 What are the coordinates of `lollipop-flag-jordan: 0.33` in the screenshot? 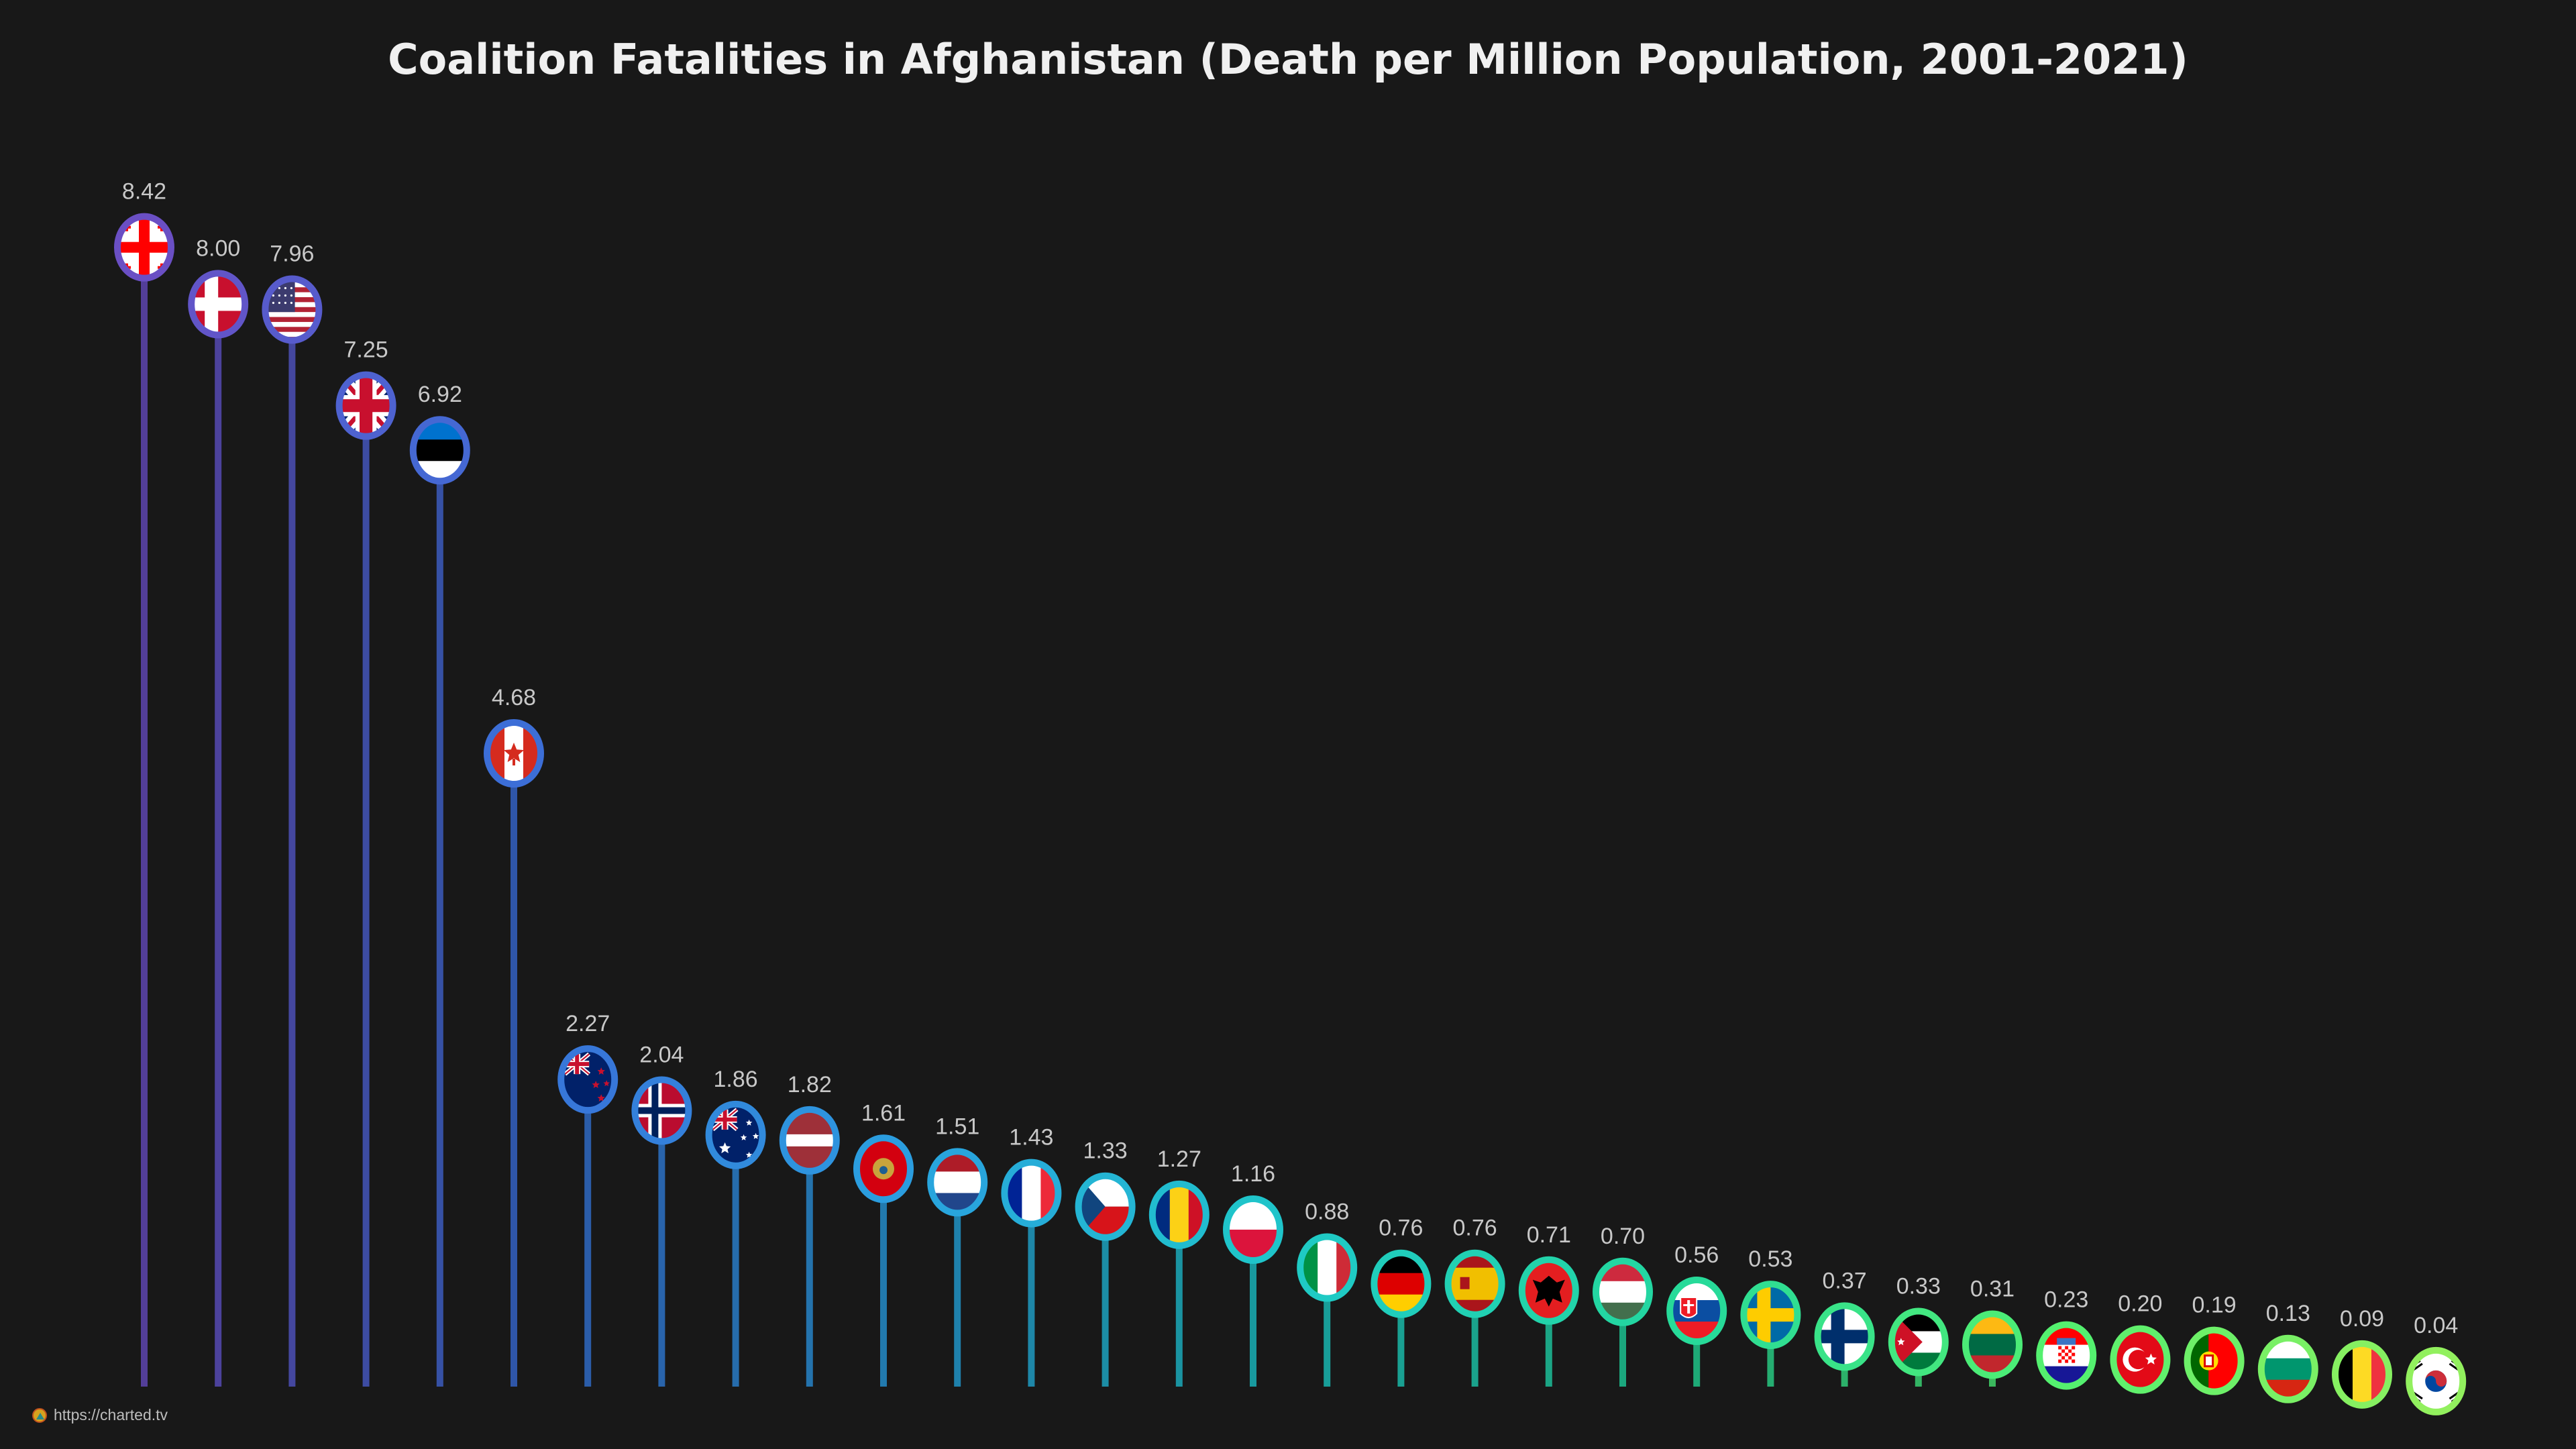 It's located at (1918, 1330).